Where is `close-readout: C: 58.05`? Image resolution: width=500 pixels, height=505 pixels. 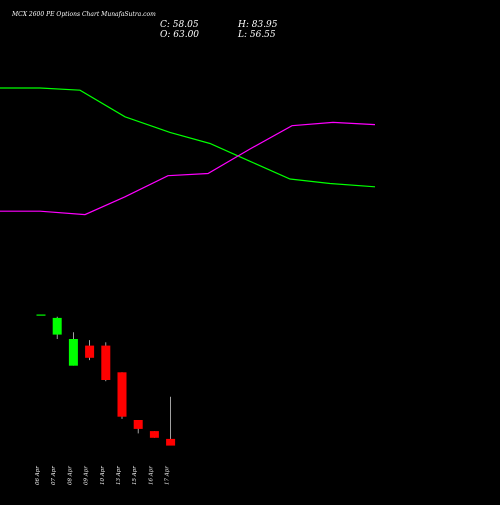 close-readout: C: 58.05 is located at coordinates (179, 25).